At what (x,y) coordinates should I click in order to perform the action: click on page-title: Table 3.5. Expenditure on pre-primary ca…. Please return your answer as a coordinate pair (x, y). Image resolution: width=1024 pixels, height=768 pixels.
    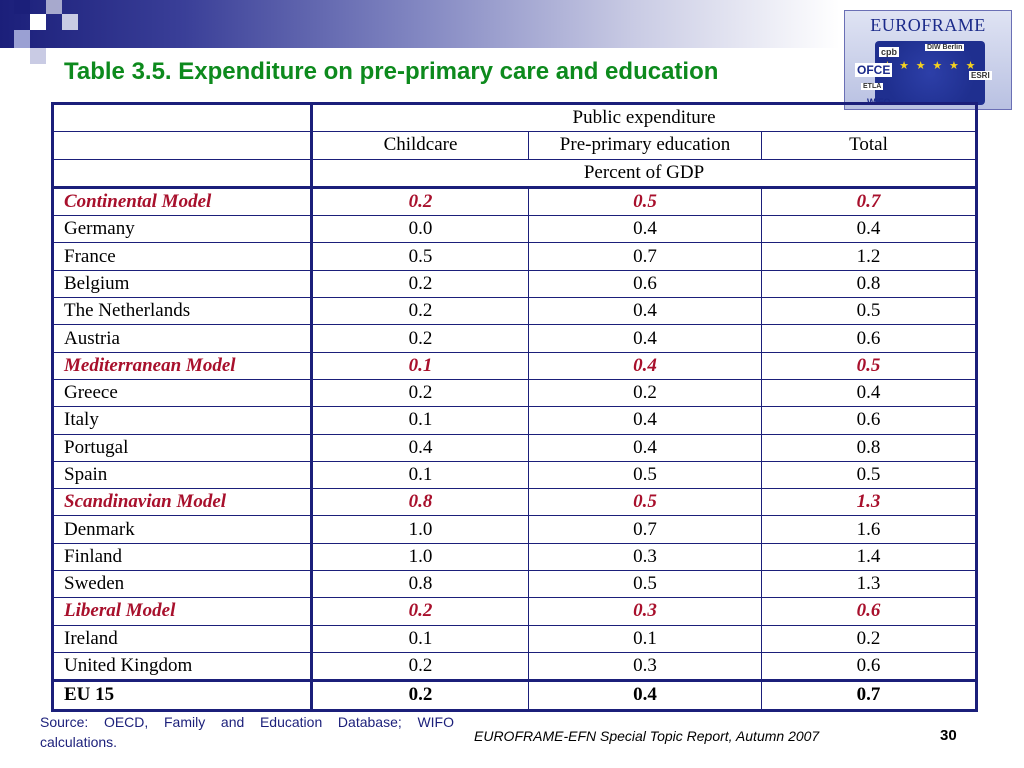
    Looking at the image, I should click on (391, 71).